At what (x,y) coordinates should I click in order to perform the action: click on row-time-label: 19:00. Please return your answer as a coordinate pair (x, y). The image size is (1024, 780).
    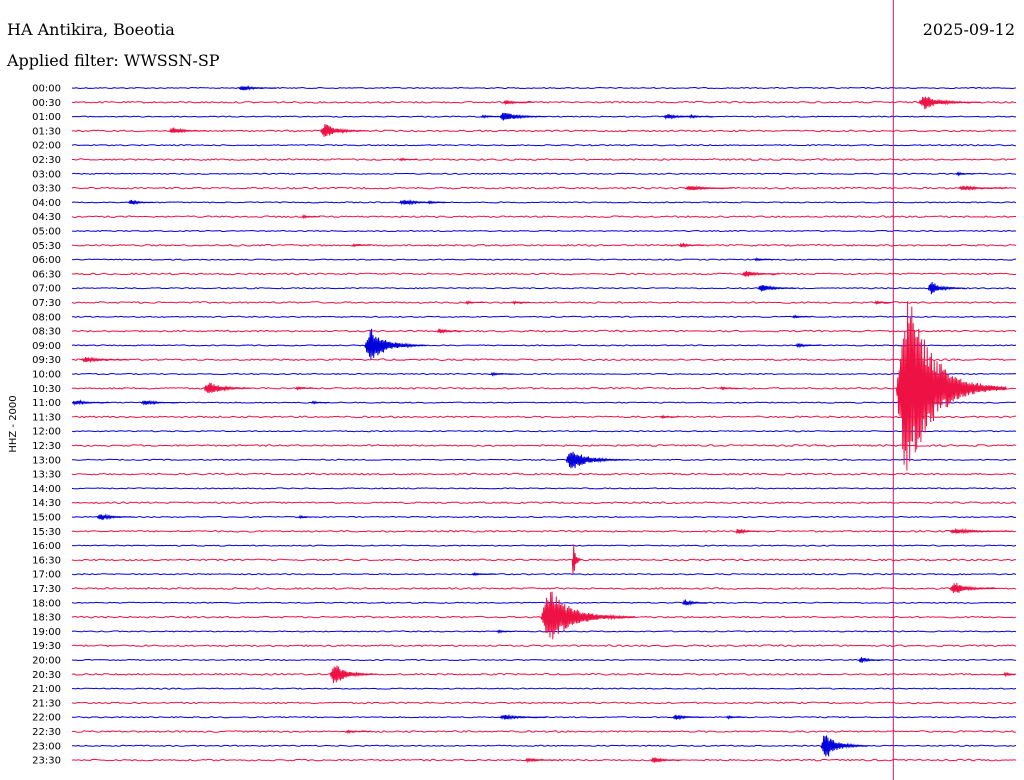
    Looking at the image, I should click on (46, 632).